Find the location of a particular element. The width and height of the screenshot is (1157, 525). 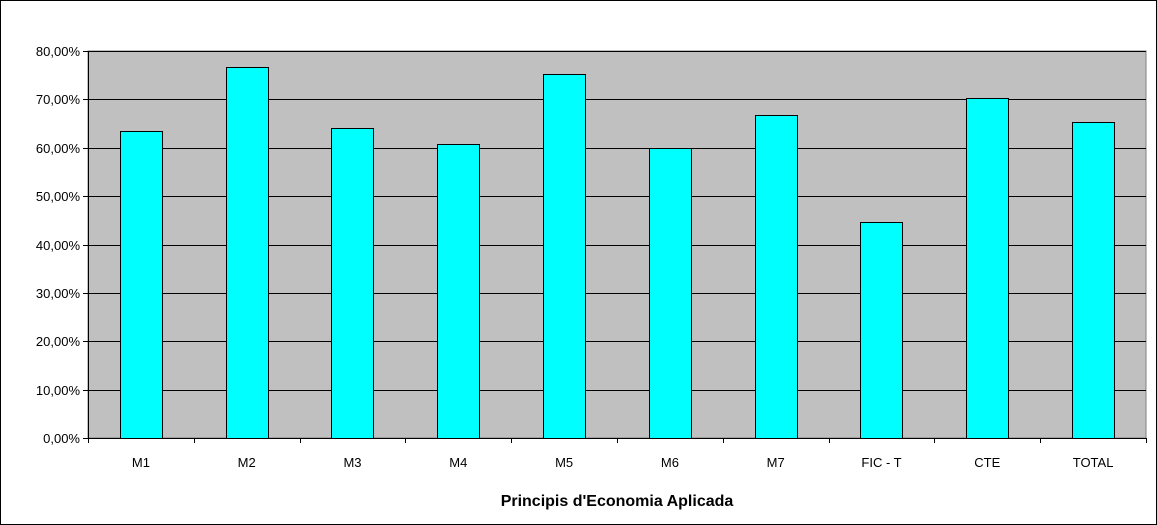

x-tick-label: TOTAL is located at coordinates (1093, 462).